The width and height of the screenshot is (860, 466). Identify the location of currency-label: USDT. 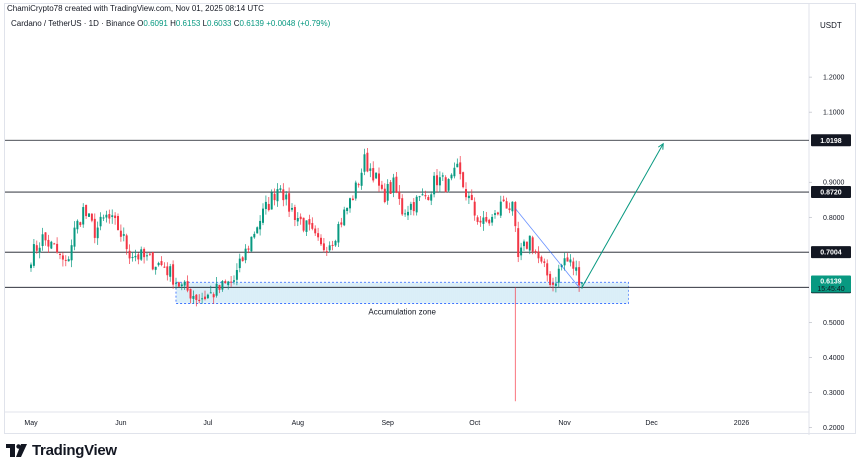
(831, 25).